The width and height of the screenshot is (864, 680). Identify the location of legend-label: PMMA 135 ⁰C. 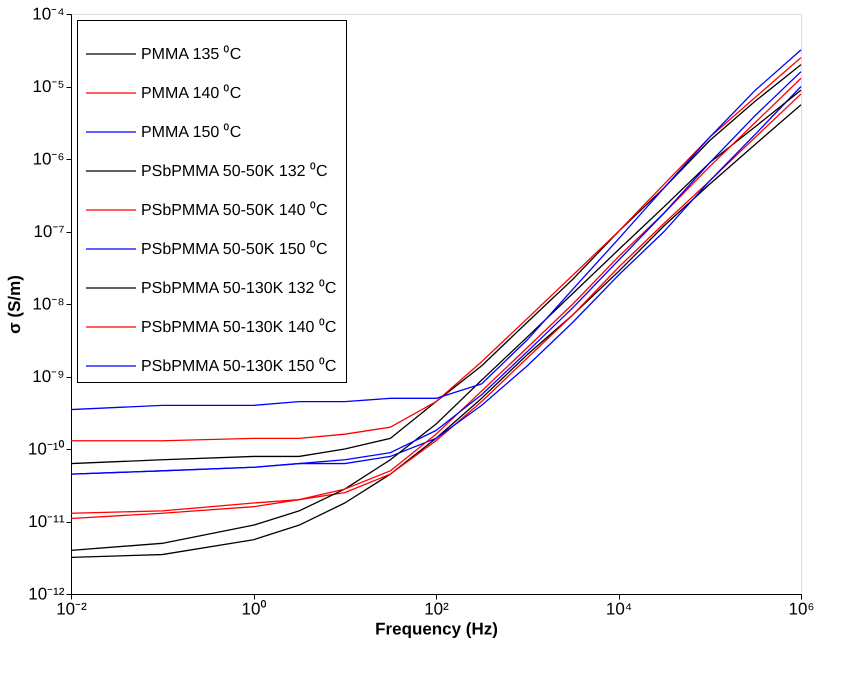
(191, 54).